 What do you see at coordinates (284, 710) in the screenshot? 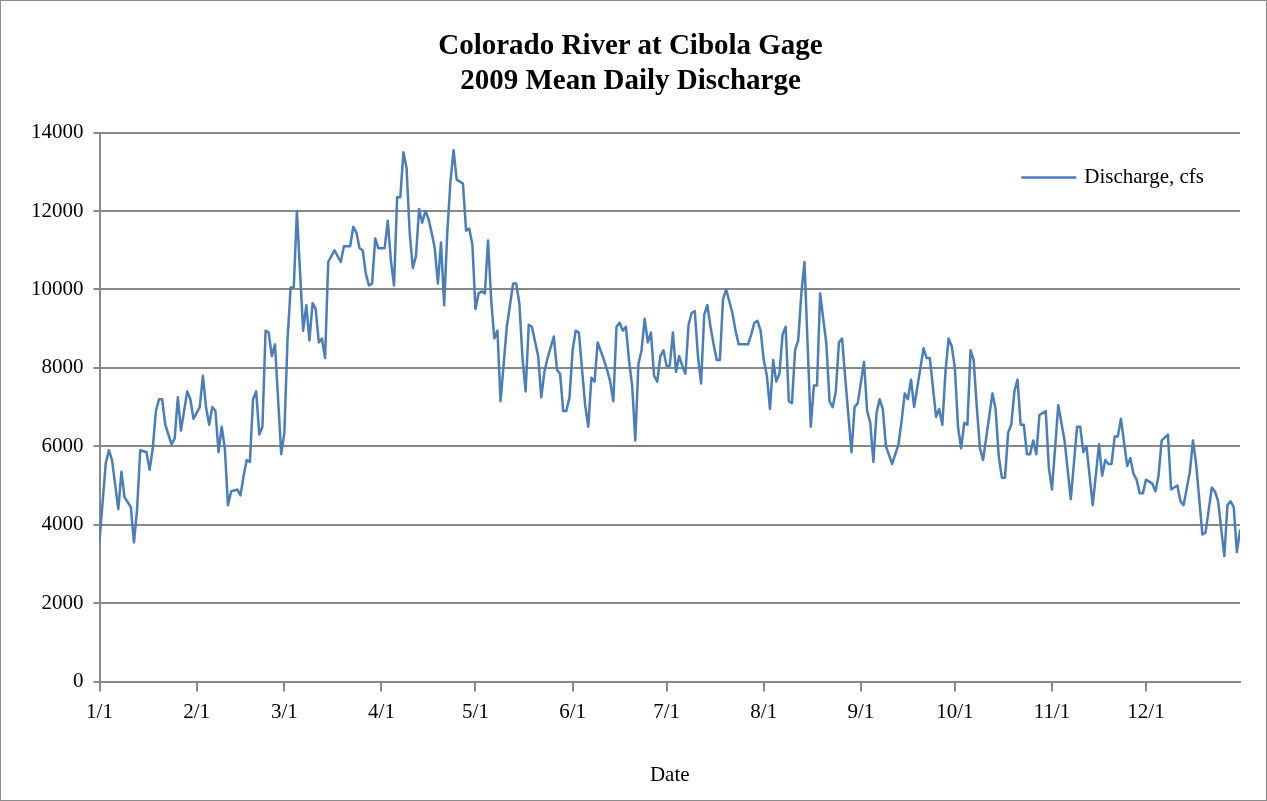
I see `x-tick-label: 3/1` at bounding box center [284, 710].